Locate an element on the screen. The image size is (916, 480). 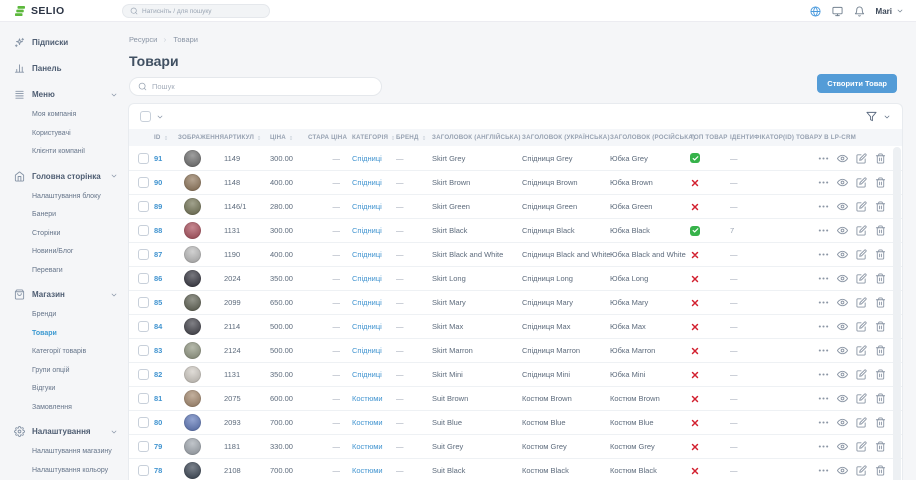
sidebar-subitem: Відгуки is located at coordinates (44, 388).